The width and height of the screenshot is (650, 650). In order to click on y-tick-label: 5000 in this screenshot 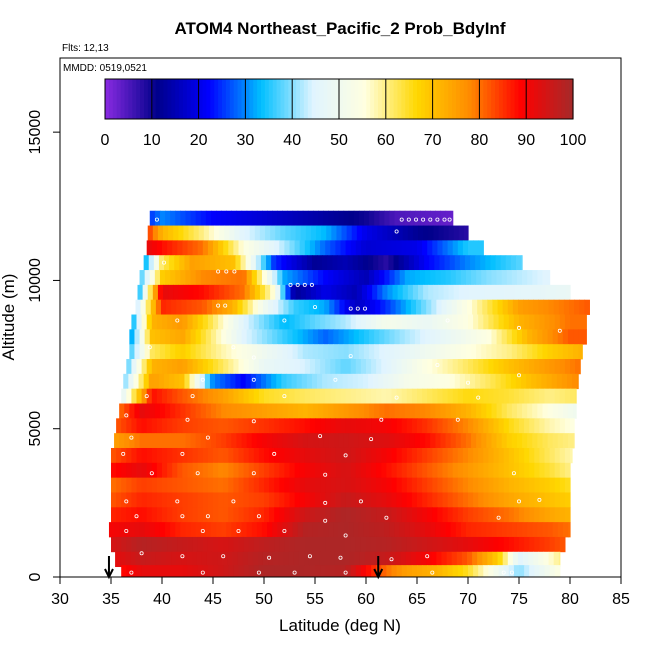, I will do `click(35, 429)`.